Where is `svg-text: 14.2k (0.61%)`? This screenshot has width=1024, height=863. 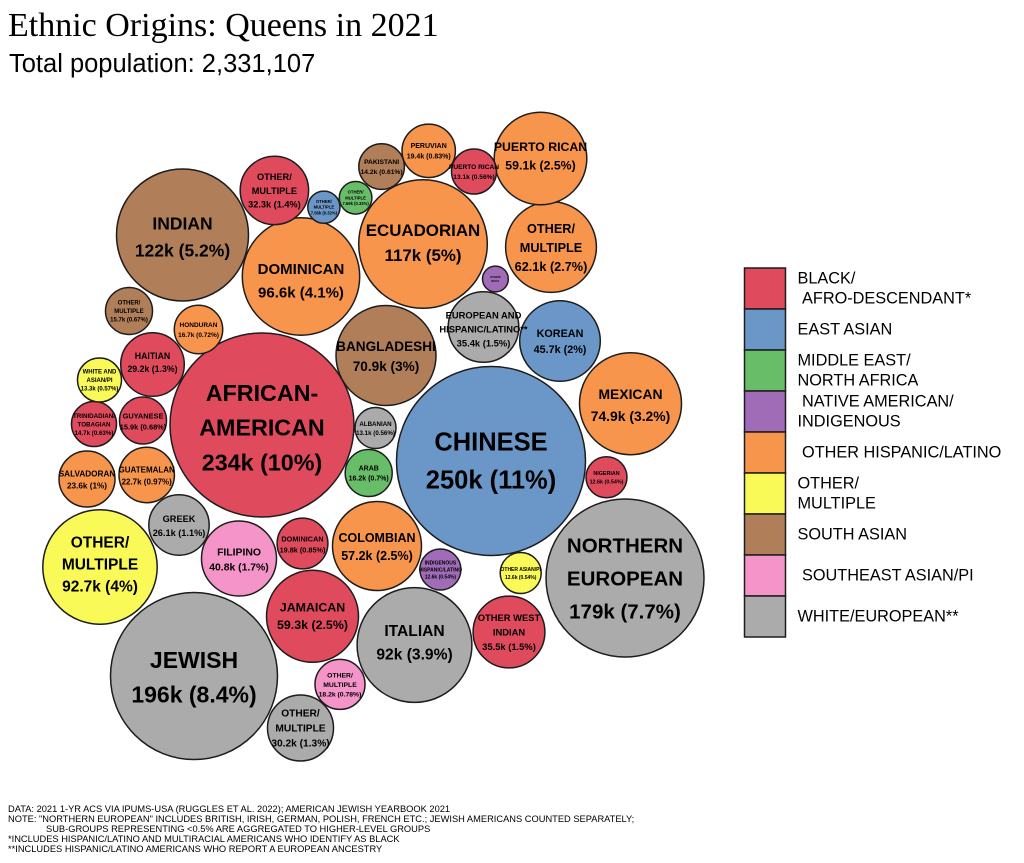
svg-text: 14.2k (0.61%) is located at coordinates (382, 172).